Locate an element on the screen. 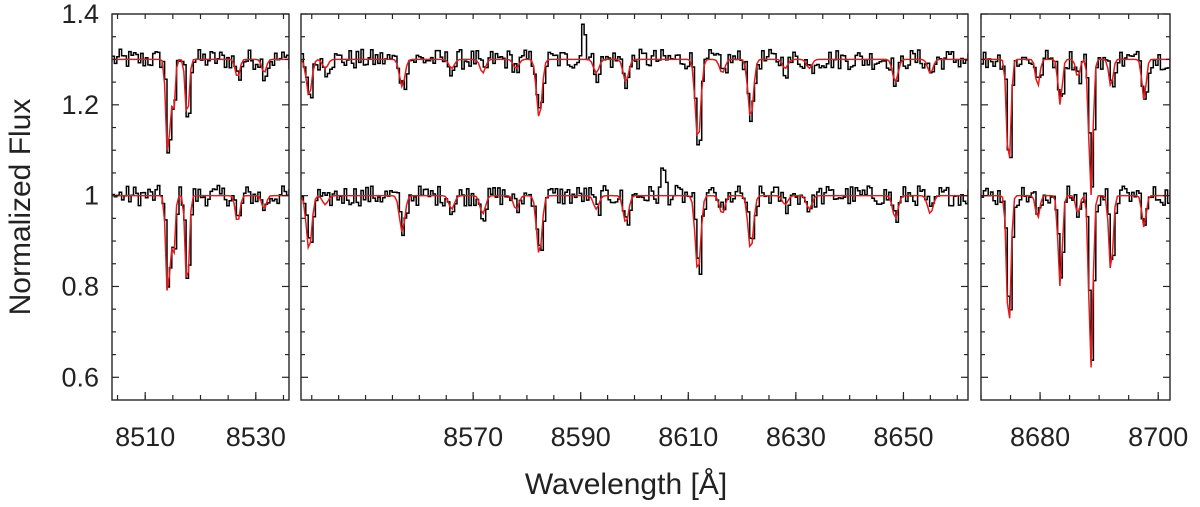 The width and height of the screenshot is (1200, 507). x-axis-title: Wavelength [Å] is located at coordinates (626, 484).